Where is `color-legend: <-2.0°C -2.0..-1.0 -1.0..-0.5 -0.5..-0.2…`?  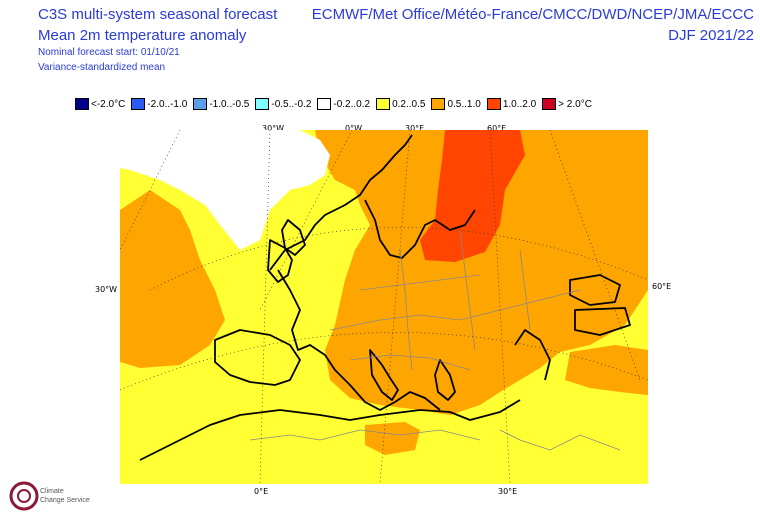 color-legend: <-2.0°C -2.0..-1.0 -1.0..-0.5 -0.5..-0.2… is located at coordinates (336, 104).